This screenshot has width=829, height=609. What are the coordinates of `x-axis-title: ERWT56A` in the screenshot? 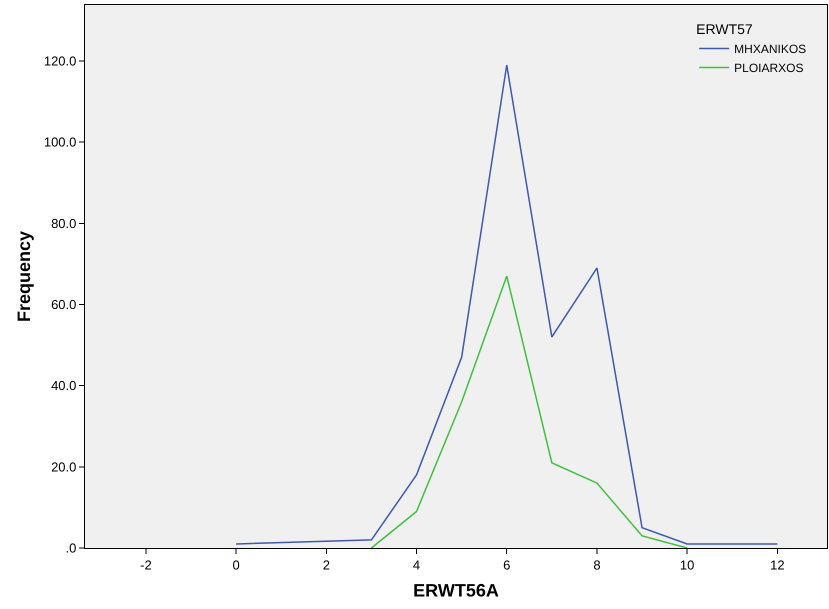 It's located at (456, 590).